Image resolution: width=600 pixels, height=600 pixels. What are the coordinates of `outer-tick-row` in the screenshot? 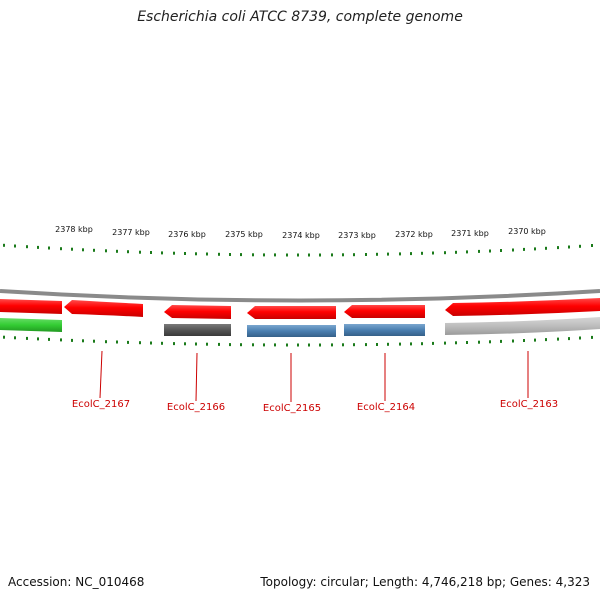 It's located at (298, 250).